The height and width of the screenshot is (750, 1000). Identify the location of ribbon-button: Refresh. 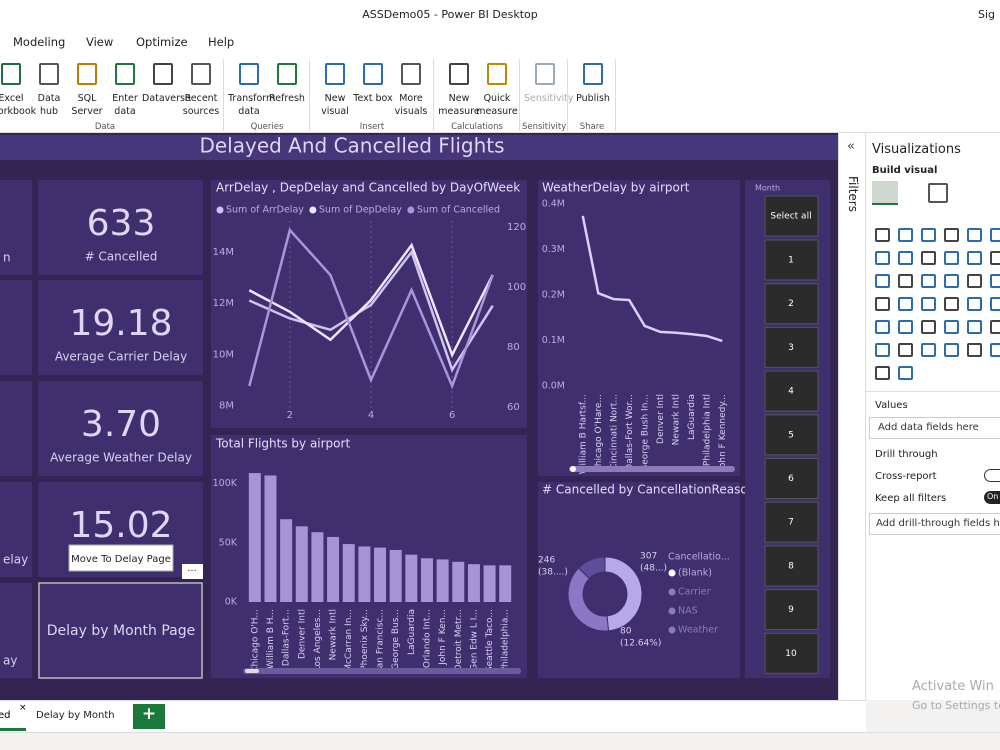
(287, 98).